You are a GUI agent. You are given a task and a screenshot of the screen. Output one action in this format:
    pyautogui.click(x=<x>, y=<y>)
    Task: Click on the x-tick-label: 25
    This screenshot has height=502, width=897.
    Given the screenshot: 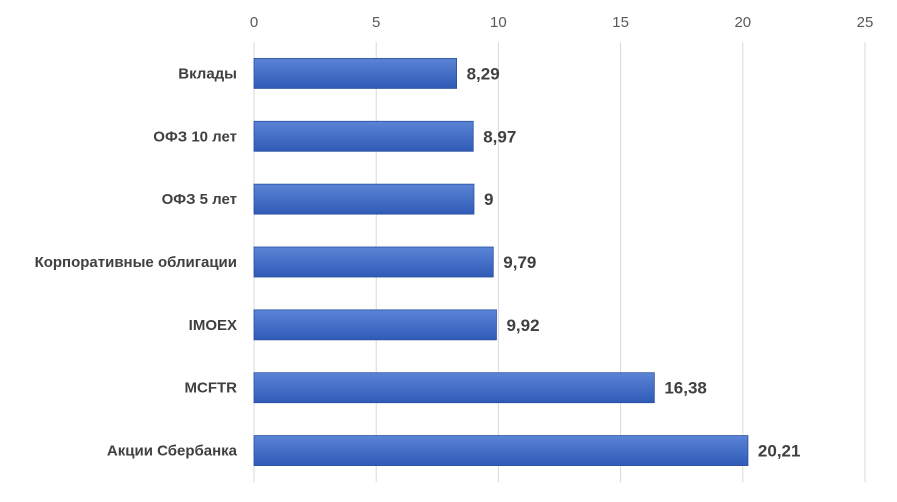 What is the action you would take?
    pyautogui.click(x=865, y=22)
    